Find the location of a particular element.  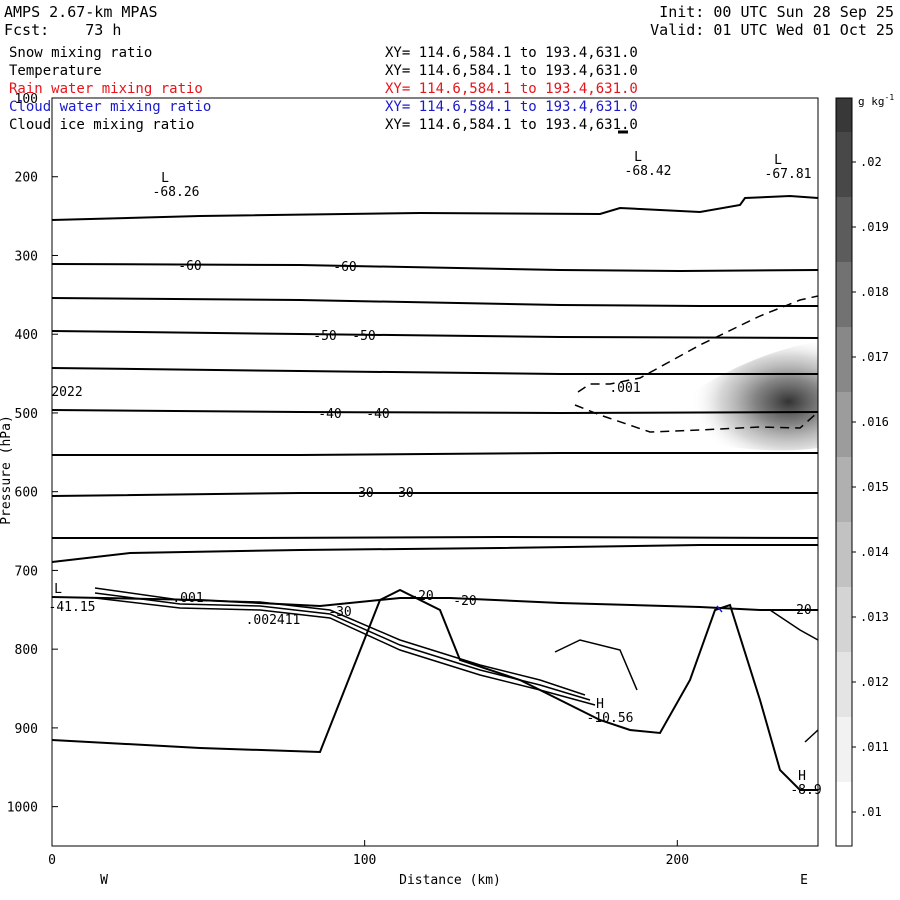

colorbar-tick-label: .02 is located at coordinates (871, 162).